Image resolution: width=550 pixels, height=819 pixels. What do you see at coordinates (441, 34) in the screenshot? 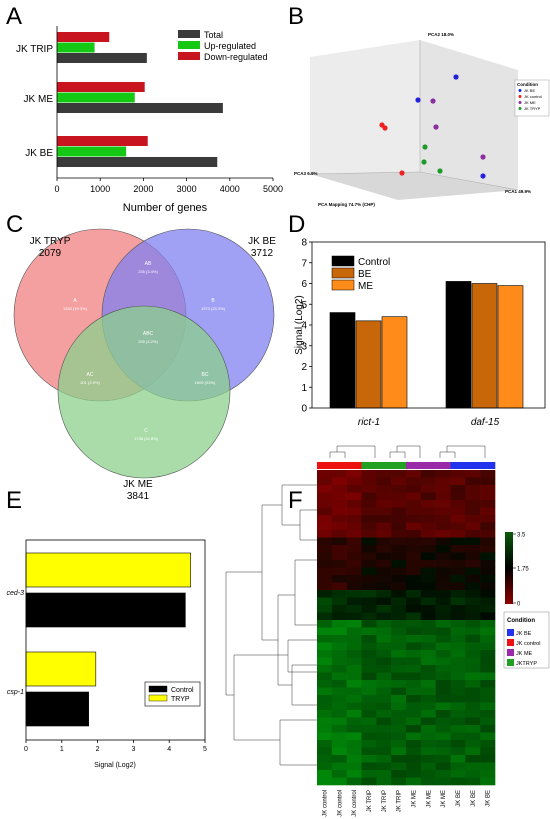
I see `pca2-label: PCA2 18.0%` at bounding box center [441, 34].